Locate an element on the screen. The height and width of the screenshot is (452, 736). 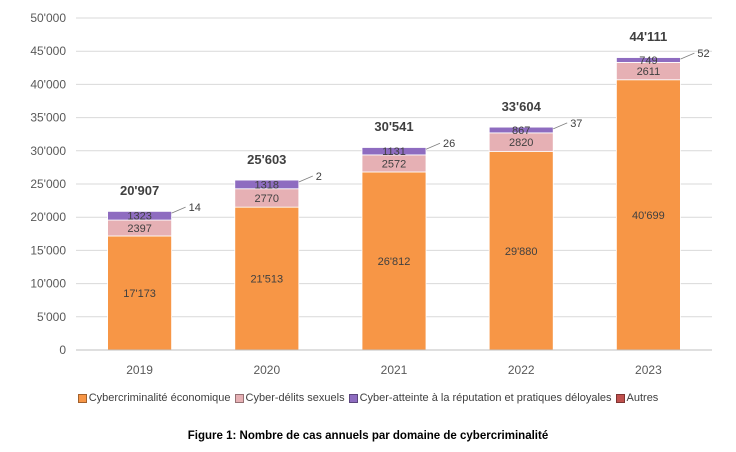
bar-segment-label: 2397 is located at coordinates (139, 229).